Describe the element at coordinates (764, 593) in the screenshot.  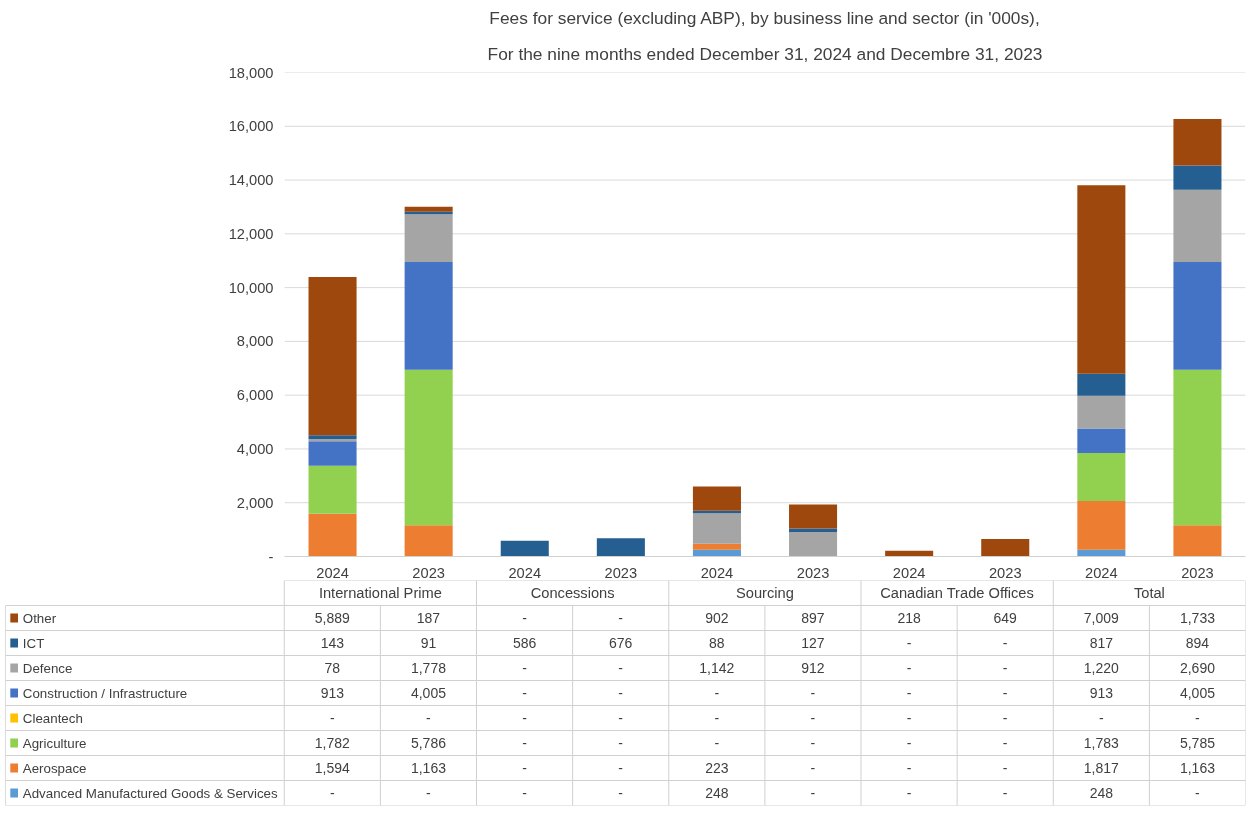
I see `text: Sourcing` at that location.